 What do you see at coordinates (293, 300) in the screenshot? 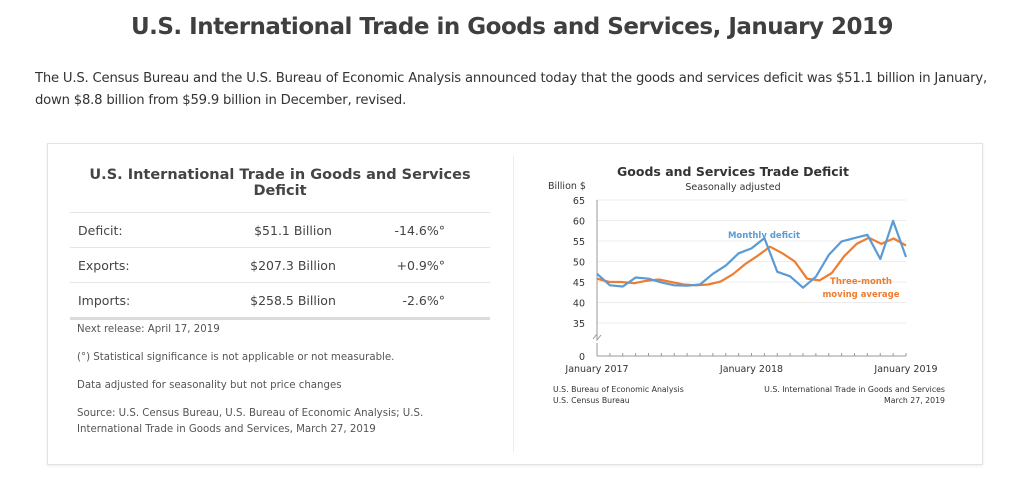
I see `row-value: $258.5 Billion` at bounding box center [293, 300].